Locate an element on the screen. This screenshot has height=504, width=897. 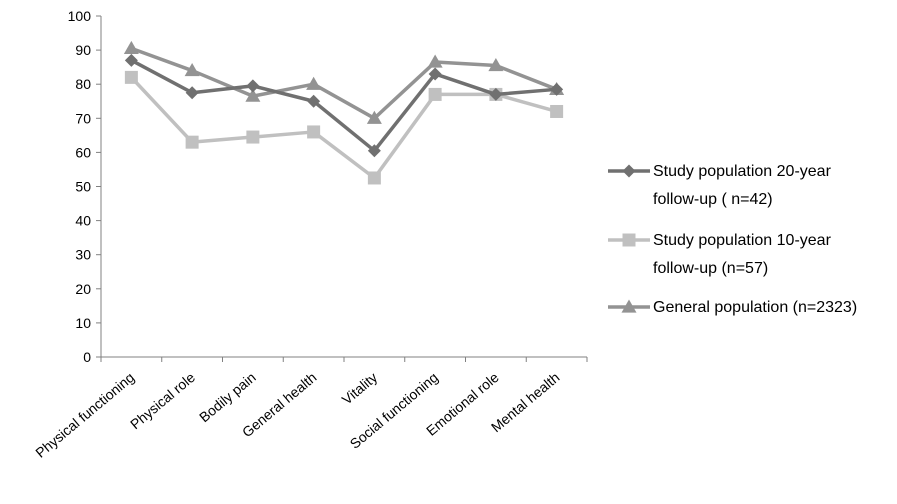
x-tick-label: Bodily pain is located at coordinates (227, 397).